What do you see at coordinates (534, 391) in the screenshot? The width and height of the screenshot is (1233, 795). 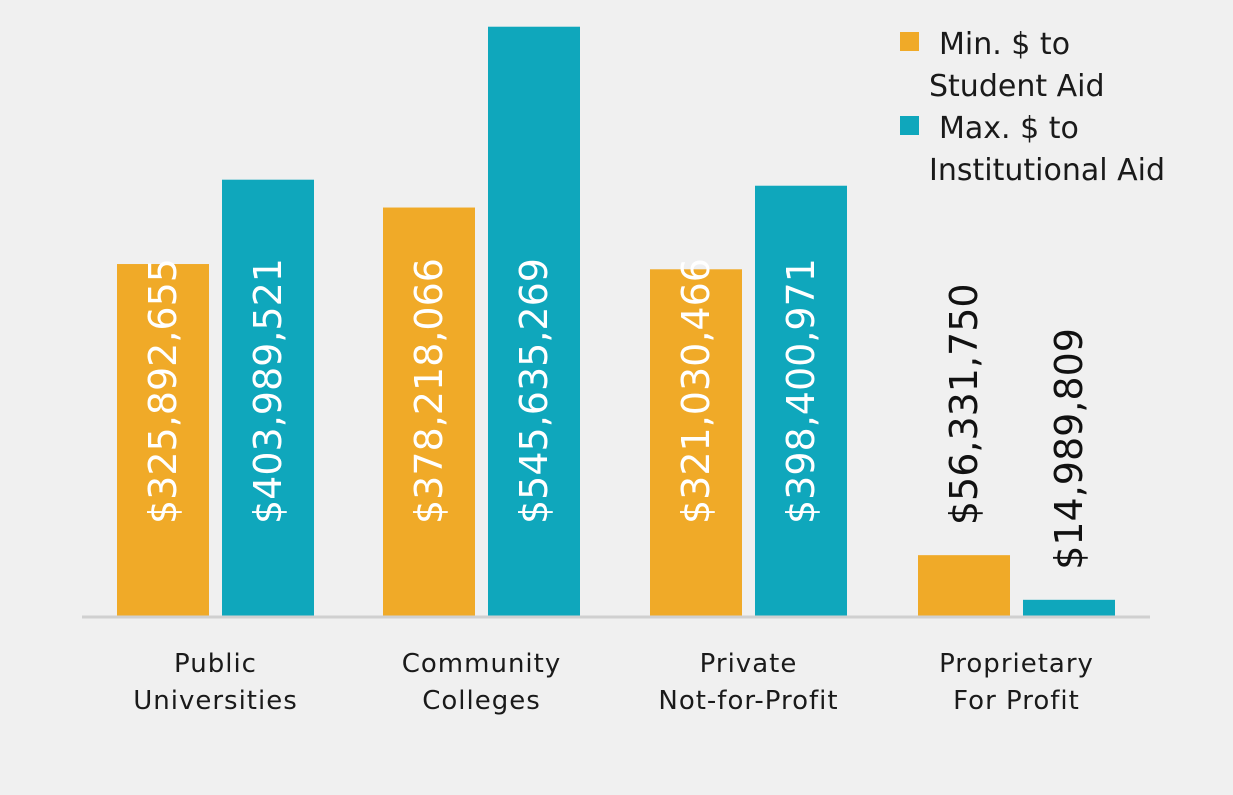 I see `value-label: $545,635,269` at bounding box center [534, 391].